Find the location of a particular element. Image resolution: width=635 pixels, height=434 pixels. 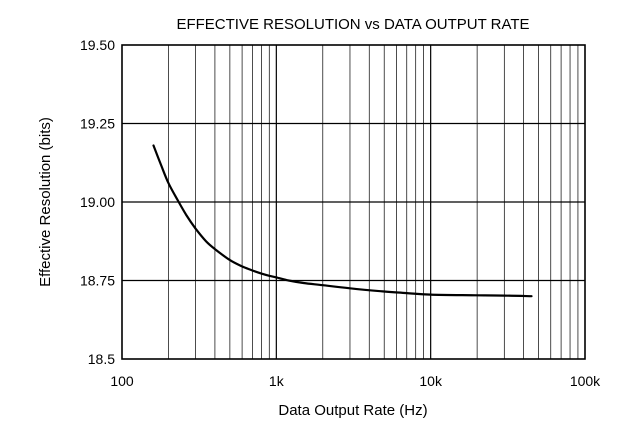

x-tick-label: 10k is located at coordinates (431, 381).